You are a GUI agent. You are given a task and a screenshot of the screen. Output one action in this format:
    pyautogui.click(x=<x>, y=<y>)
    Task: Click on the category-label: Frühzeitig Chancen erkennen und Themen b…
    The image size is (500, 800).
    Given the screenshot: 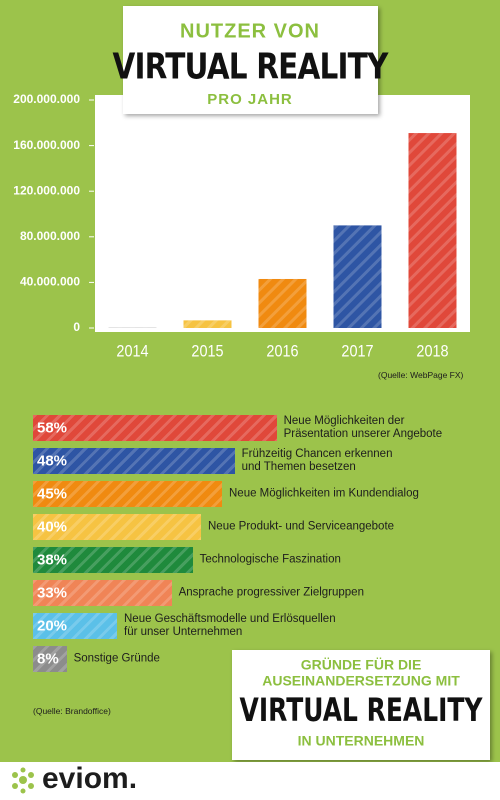 What is the action you would take?
    pyautogui.click(x=317, y=460)
    